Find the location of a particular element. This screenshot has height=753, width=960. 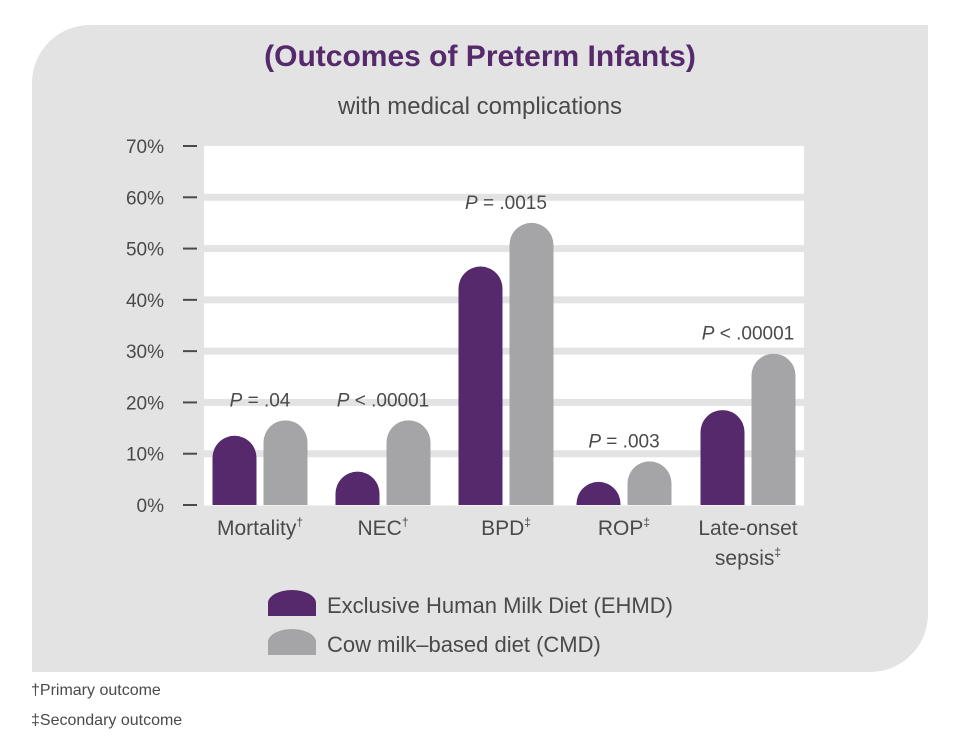

x-tick-label: ROP‡ is located at coordinates (624, 527).